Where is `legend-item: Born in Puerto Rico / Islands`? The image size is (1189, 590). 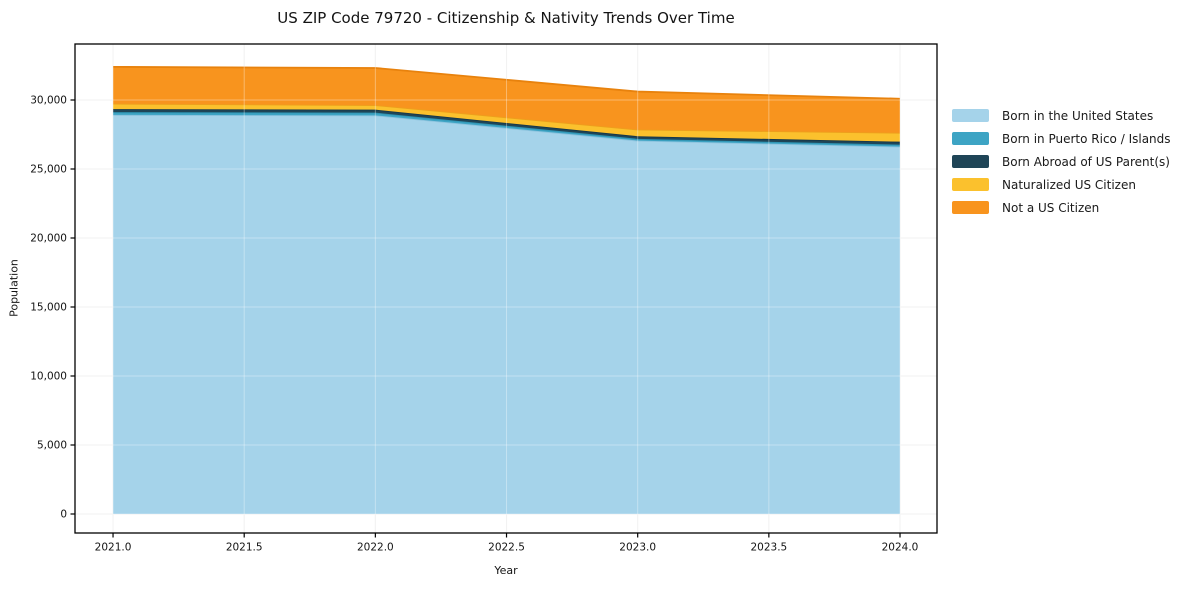
legend-item: Born in Puerto Rico / Islands is located at coordinates (1061, 138).